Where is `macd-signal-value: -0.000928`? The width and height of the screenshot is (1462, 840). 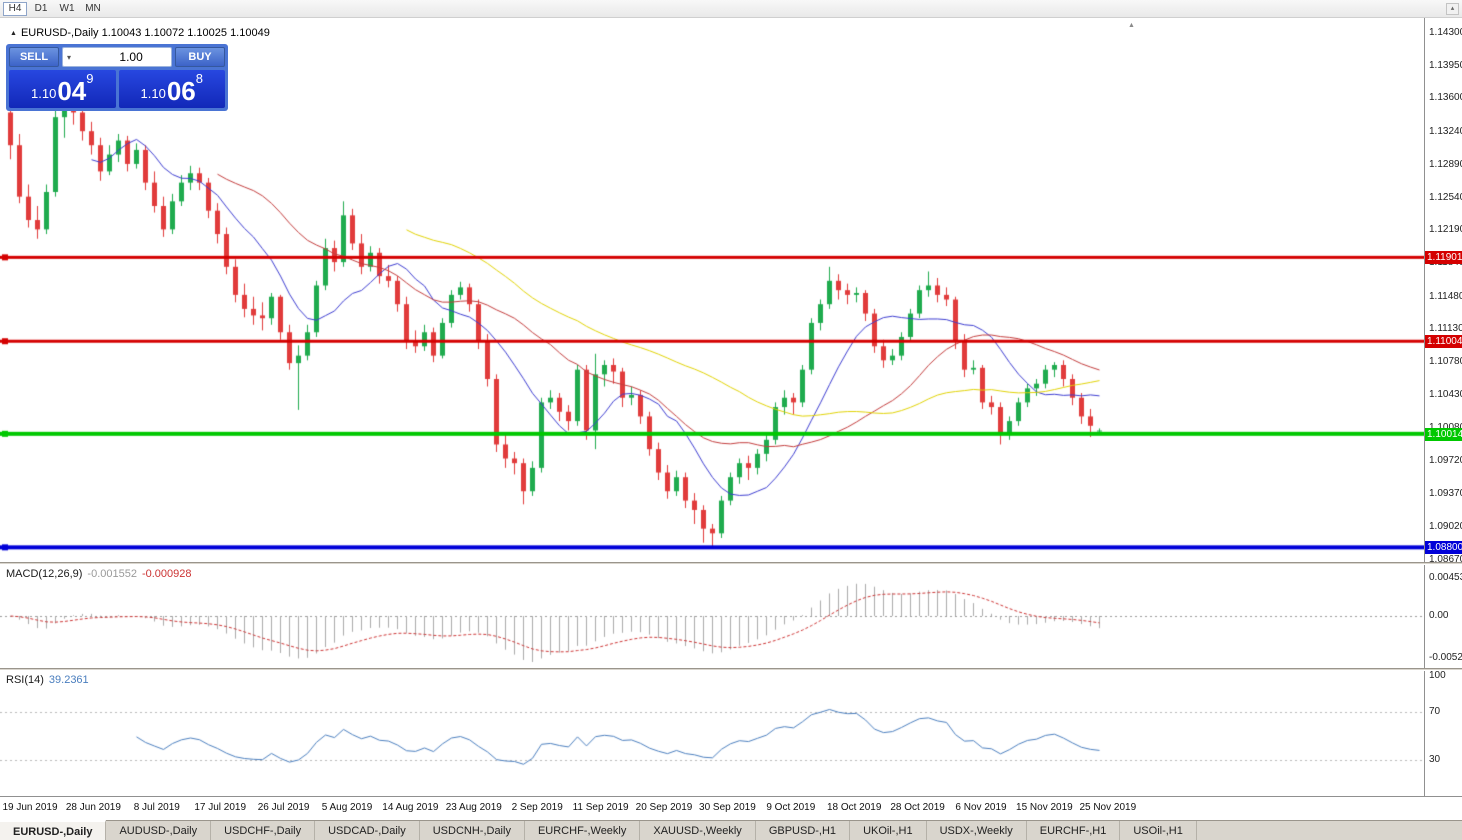 macd-signal-value: -0.000928 is located at coordinates (166, 574).